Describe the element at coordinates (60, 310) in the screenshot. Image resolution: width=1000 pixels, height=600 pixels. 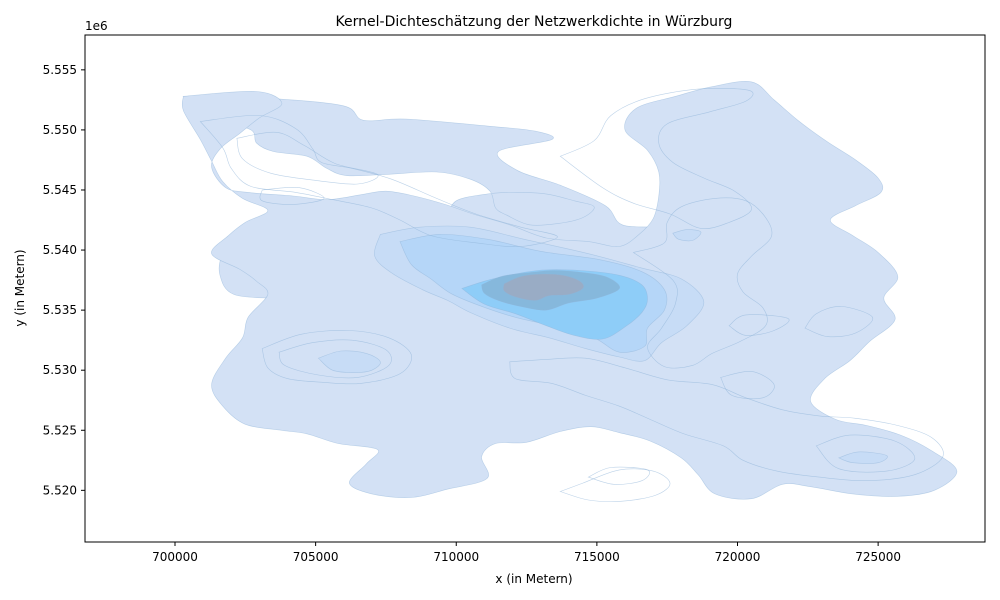
I see `y-tick-label: 5.535` at that location.